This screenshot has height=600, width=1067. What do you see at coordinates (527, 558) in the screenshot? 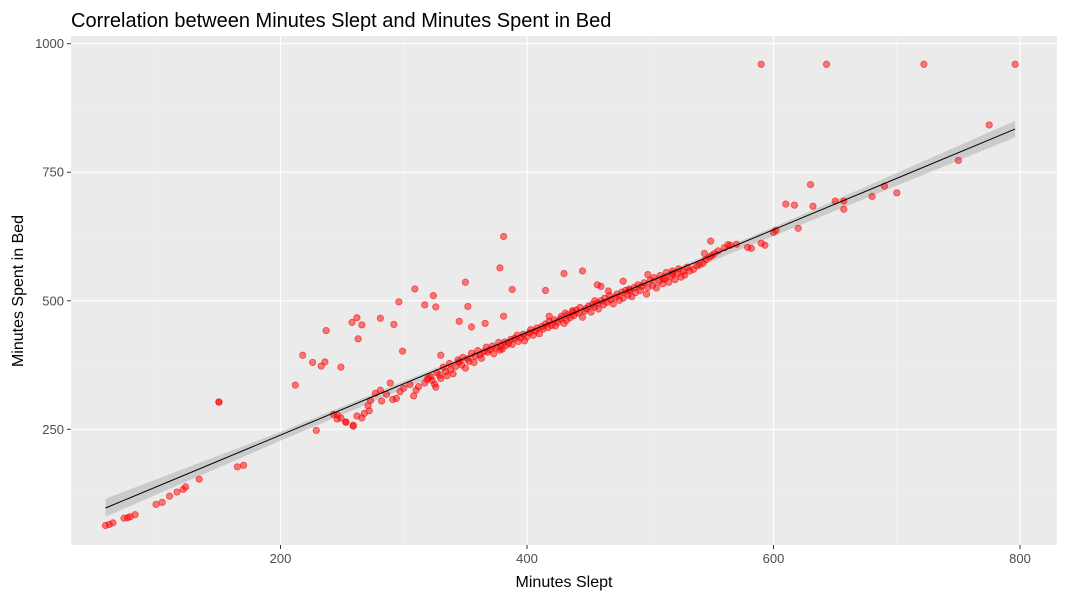
I see `x-tick-label: 400` at bounding box center [527, 558].